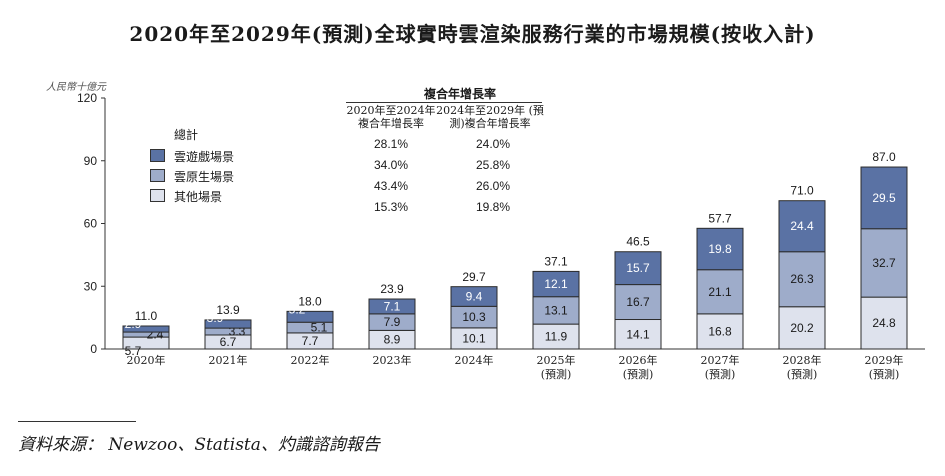 The width and height of the screenshot is (945, 476). I want to click on total-label: 37.1, so click(556, 261).